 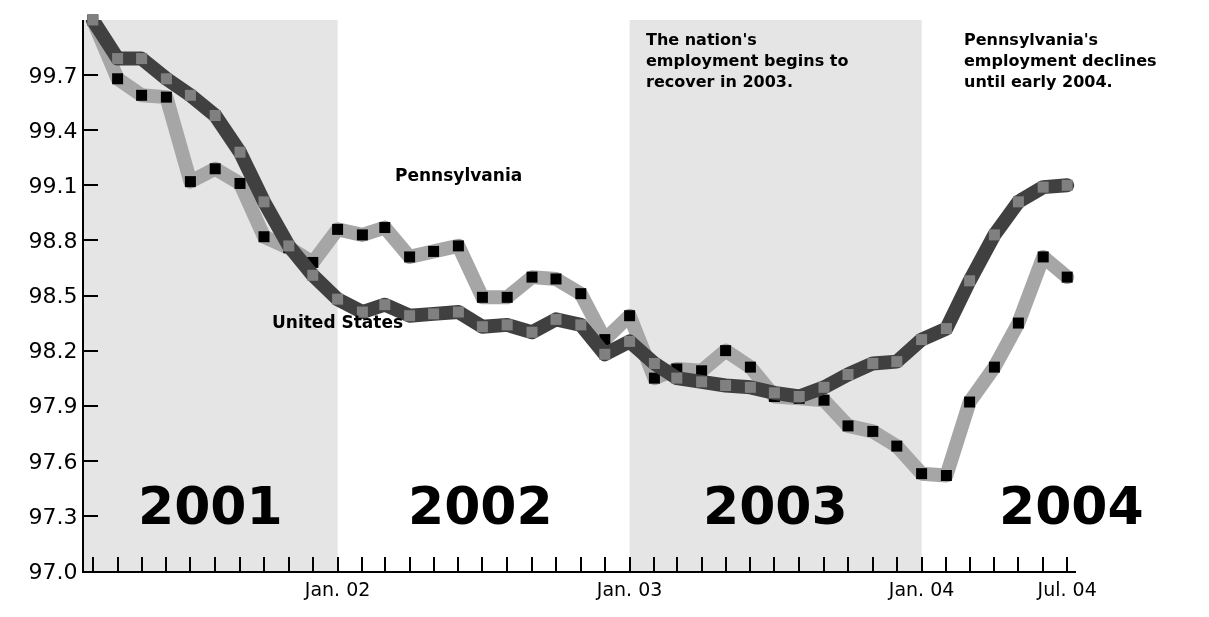 I want to click on y-tick-label: 99.4, so click(x=53, y=130).